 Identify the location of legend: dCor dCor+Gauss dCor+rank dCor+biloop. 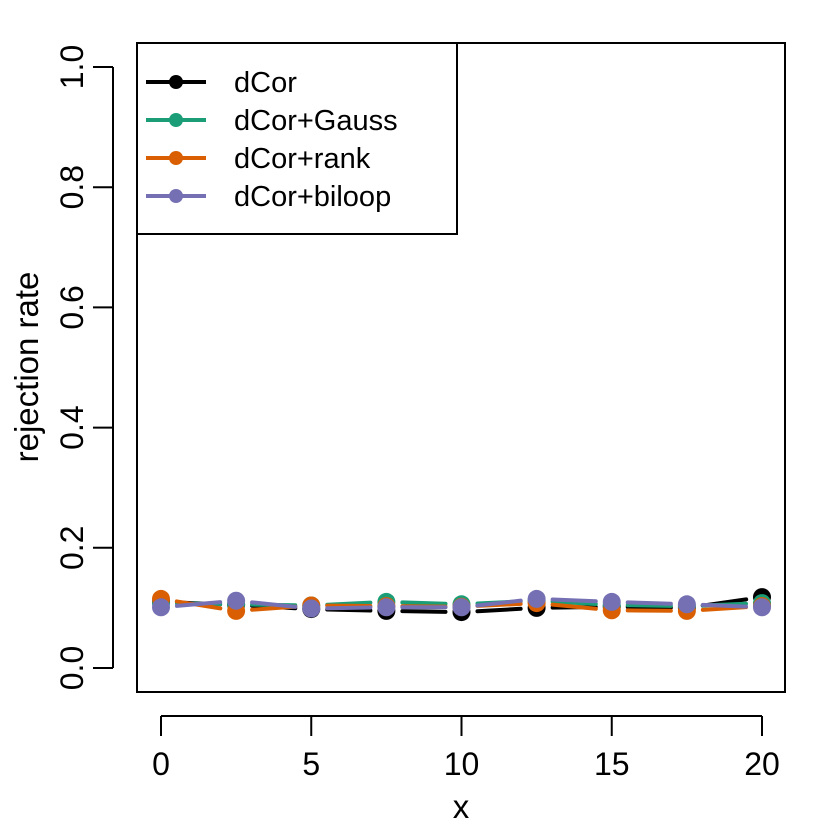
(297, 138).